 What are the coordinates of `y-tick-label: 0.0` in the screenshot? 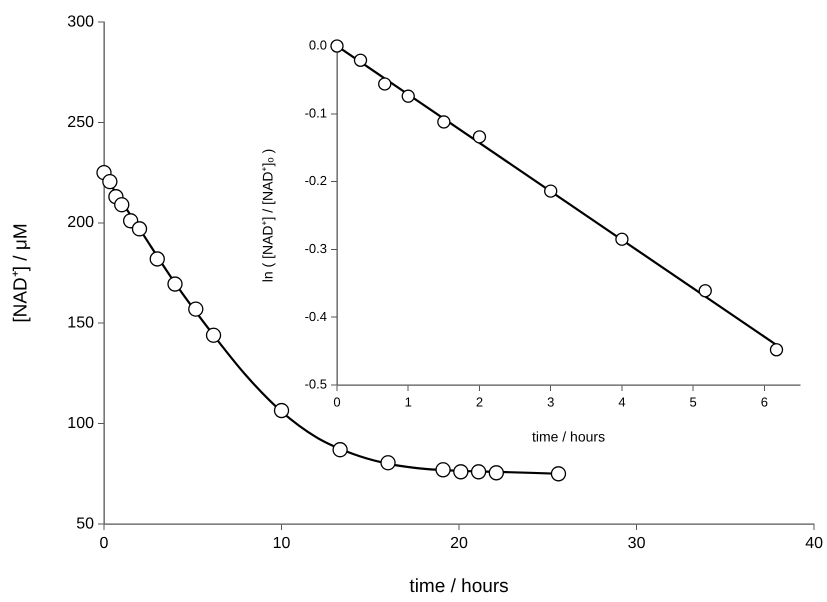 It's located at (317, 45).